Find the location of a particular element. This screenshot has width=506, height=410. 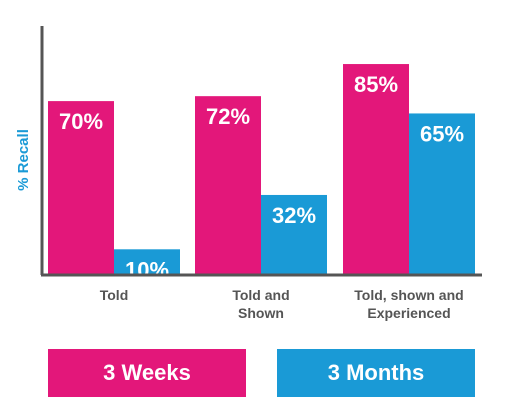

legend-3-months-label: 3 Months is located at coordinates (376, 372).